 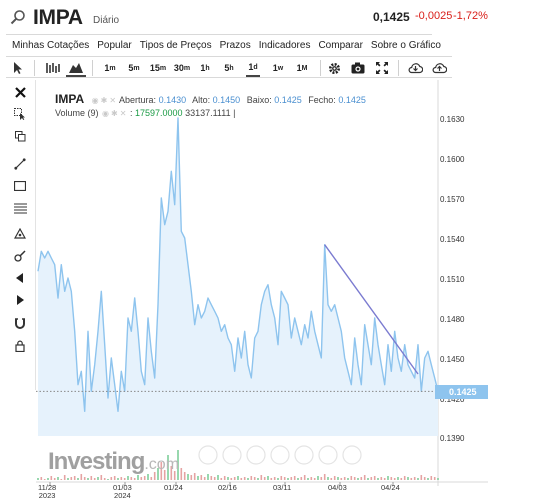 I want to click on menu-price-types: Tipos de Preços, so click(x=175, y=45).